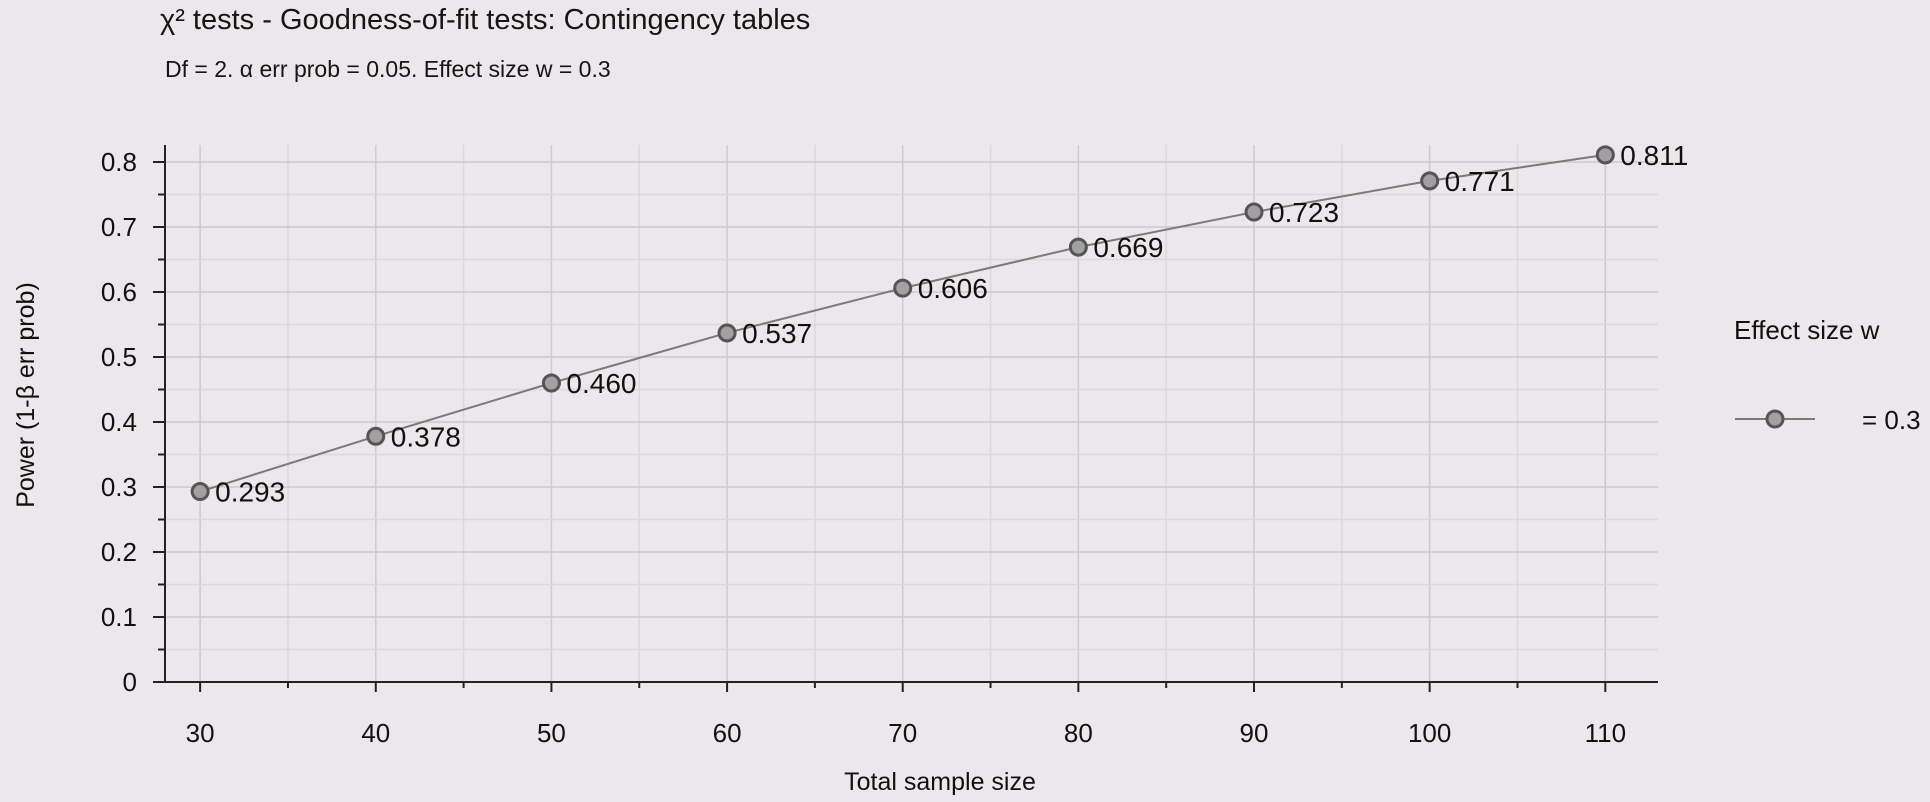 The image size is (1930, 802). Describe the element at coordinates (119, 227) in the screenshot. I see `y-tick-label: 0.7` at that location.